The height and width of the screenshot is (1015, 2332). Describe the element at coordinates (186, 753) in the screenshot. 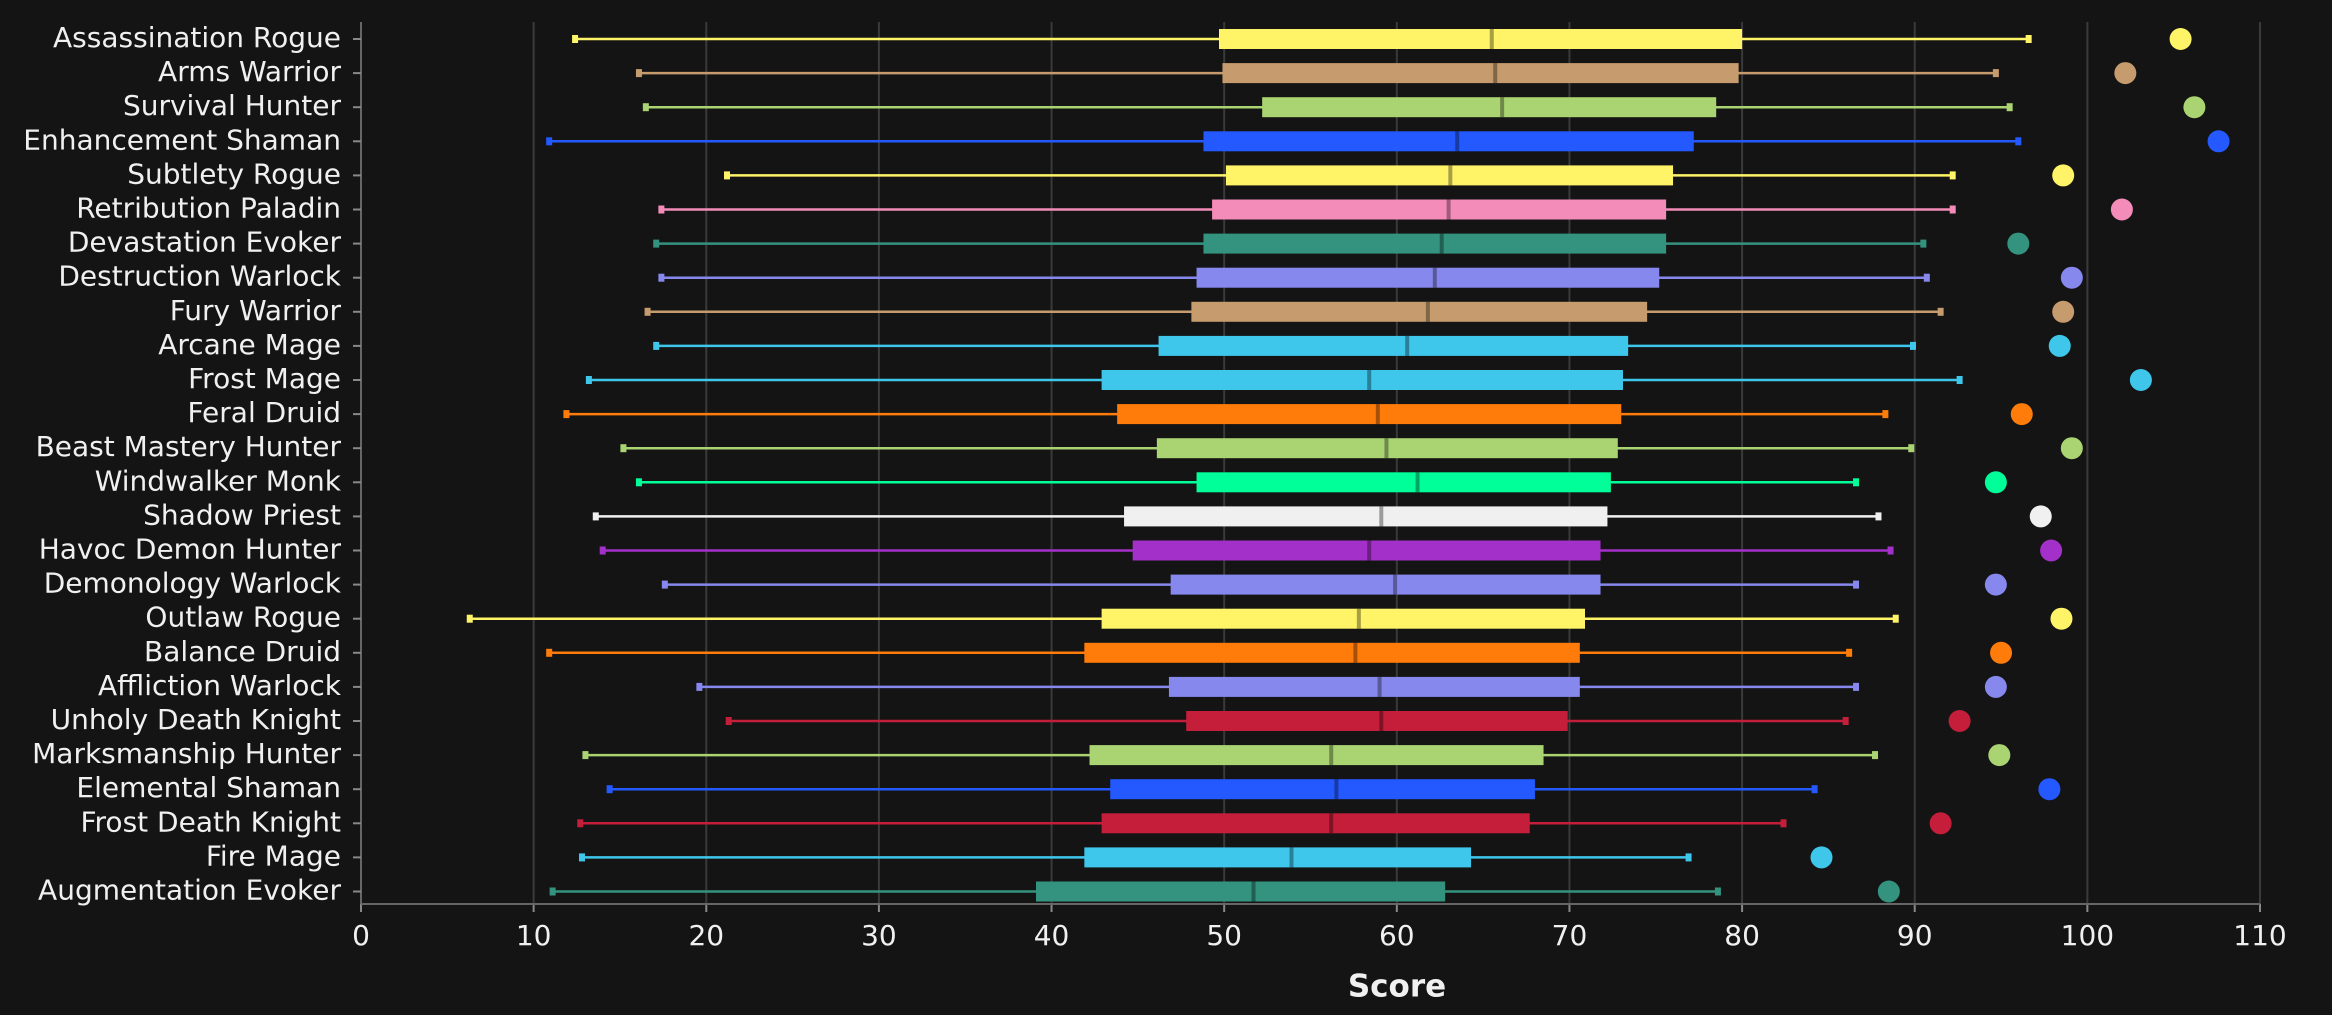

I see `category-label: Marksmanship Hunter` at that location.